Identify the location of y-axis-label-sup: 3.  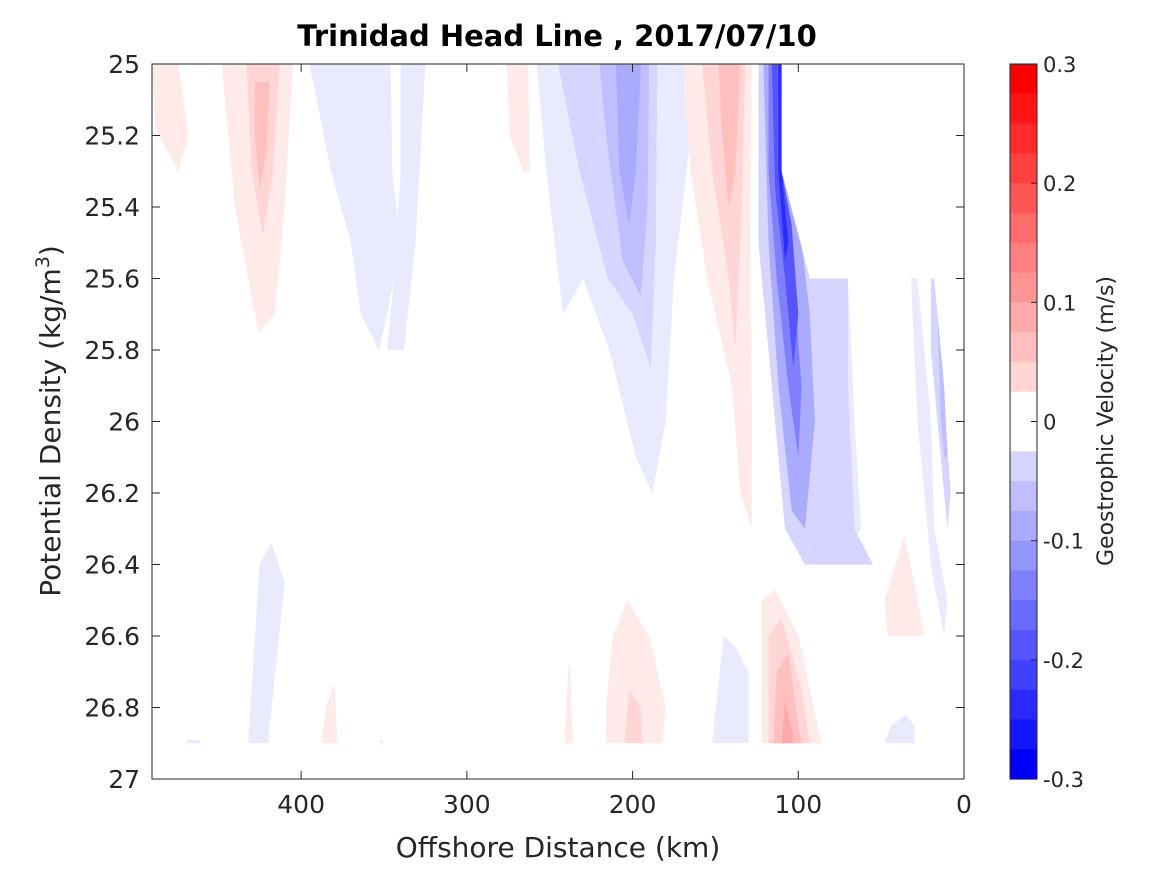
(43, 262).